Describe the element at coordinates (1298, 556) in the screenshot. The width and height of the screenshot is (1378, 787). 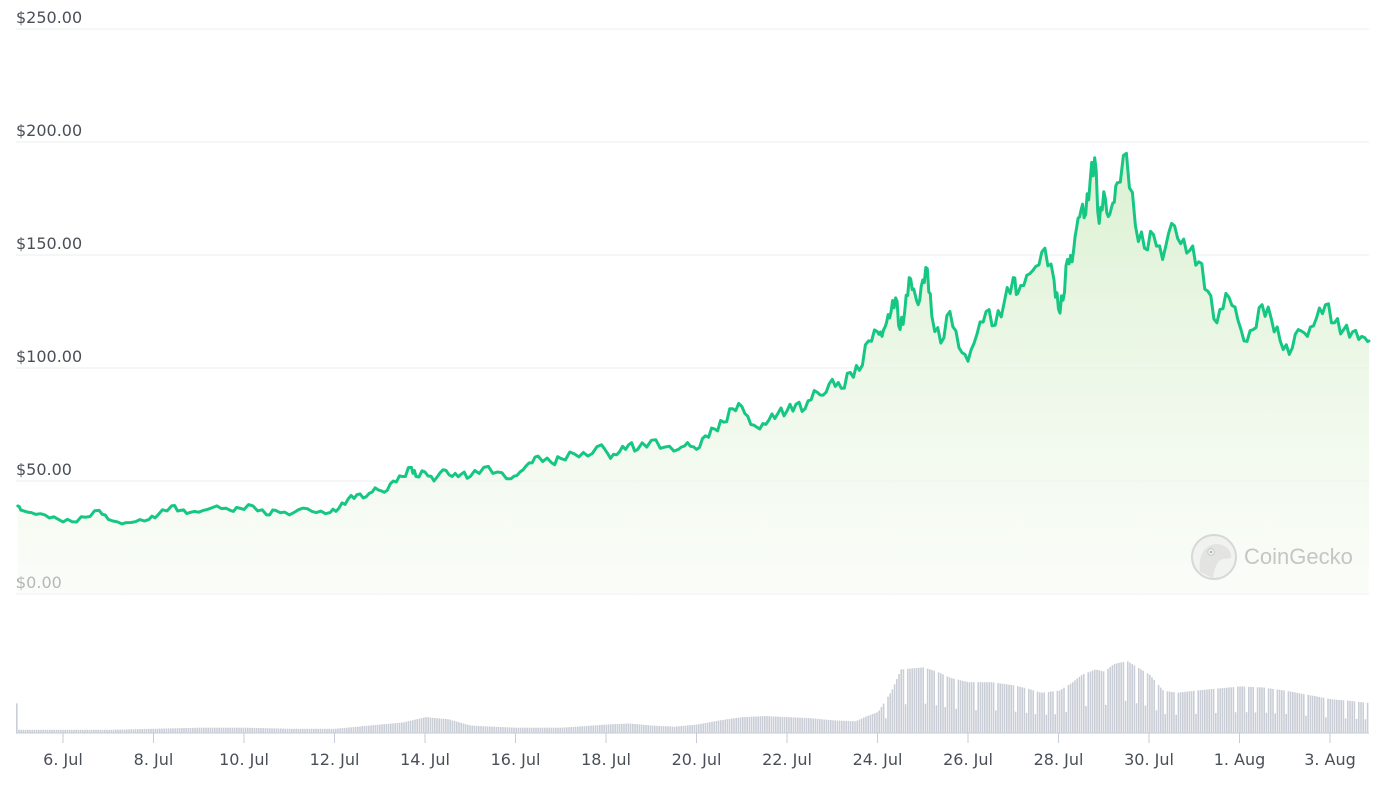
I see `watermark-brand-text: CoinGecko` at that location.